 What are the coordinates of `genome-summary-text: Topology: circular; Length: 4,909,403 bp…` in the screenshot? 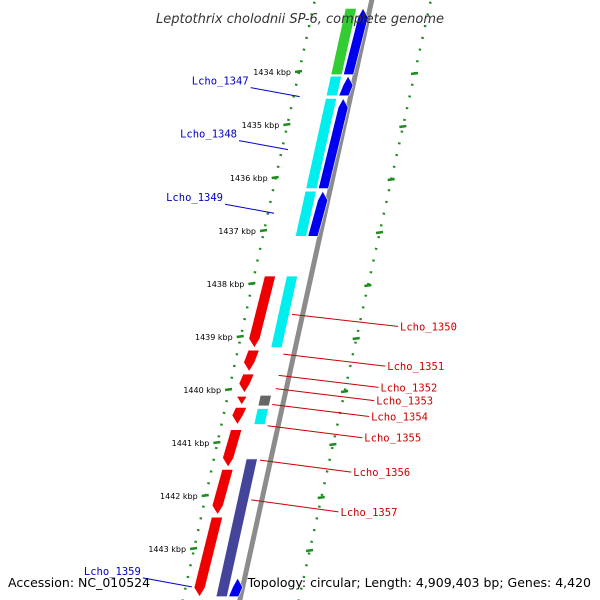 It's located at (419, 582).